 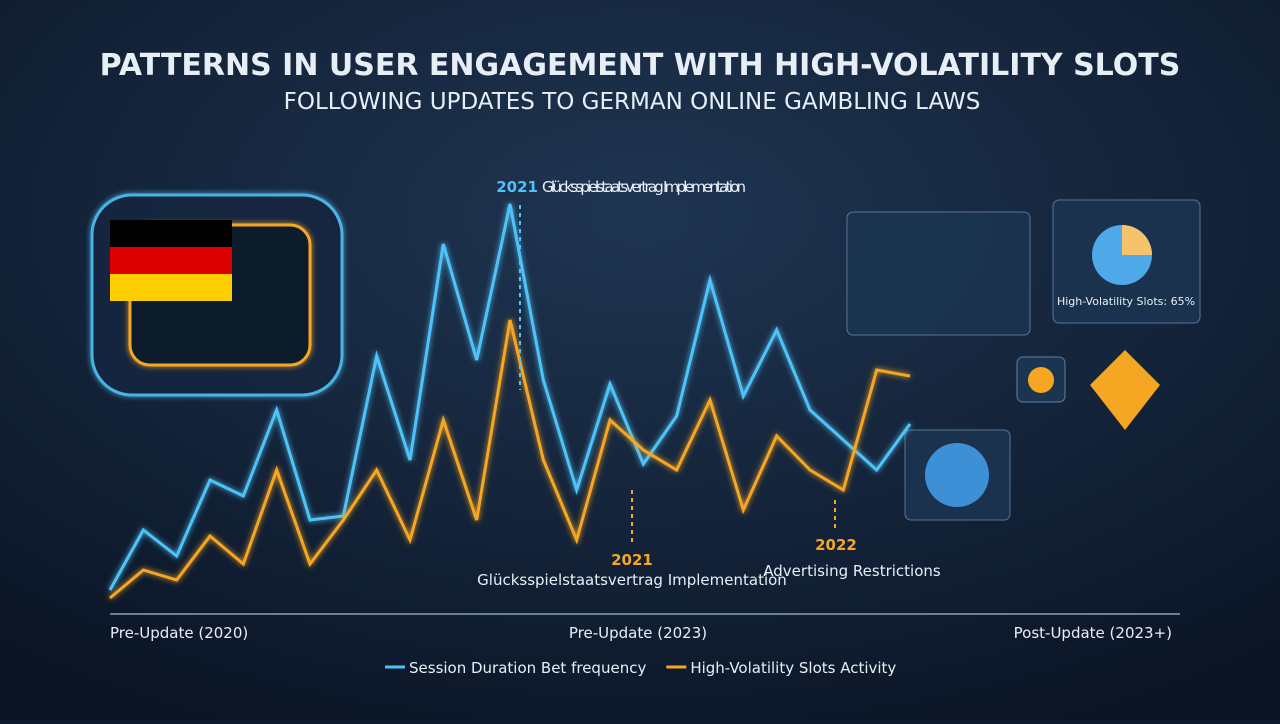 I want to click on x-tick-label: Pre-Update (2023), so click(x=638, y=633).